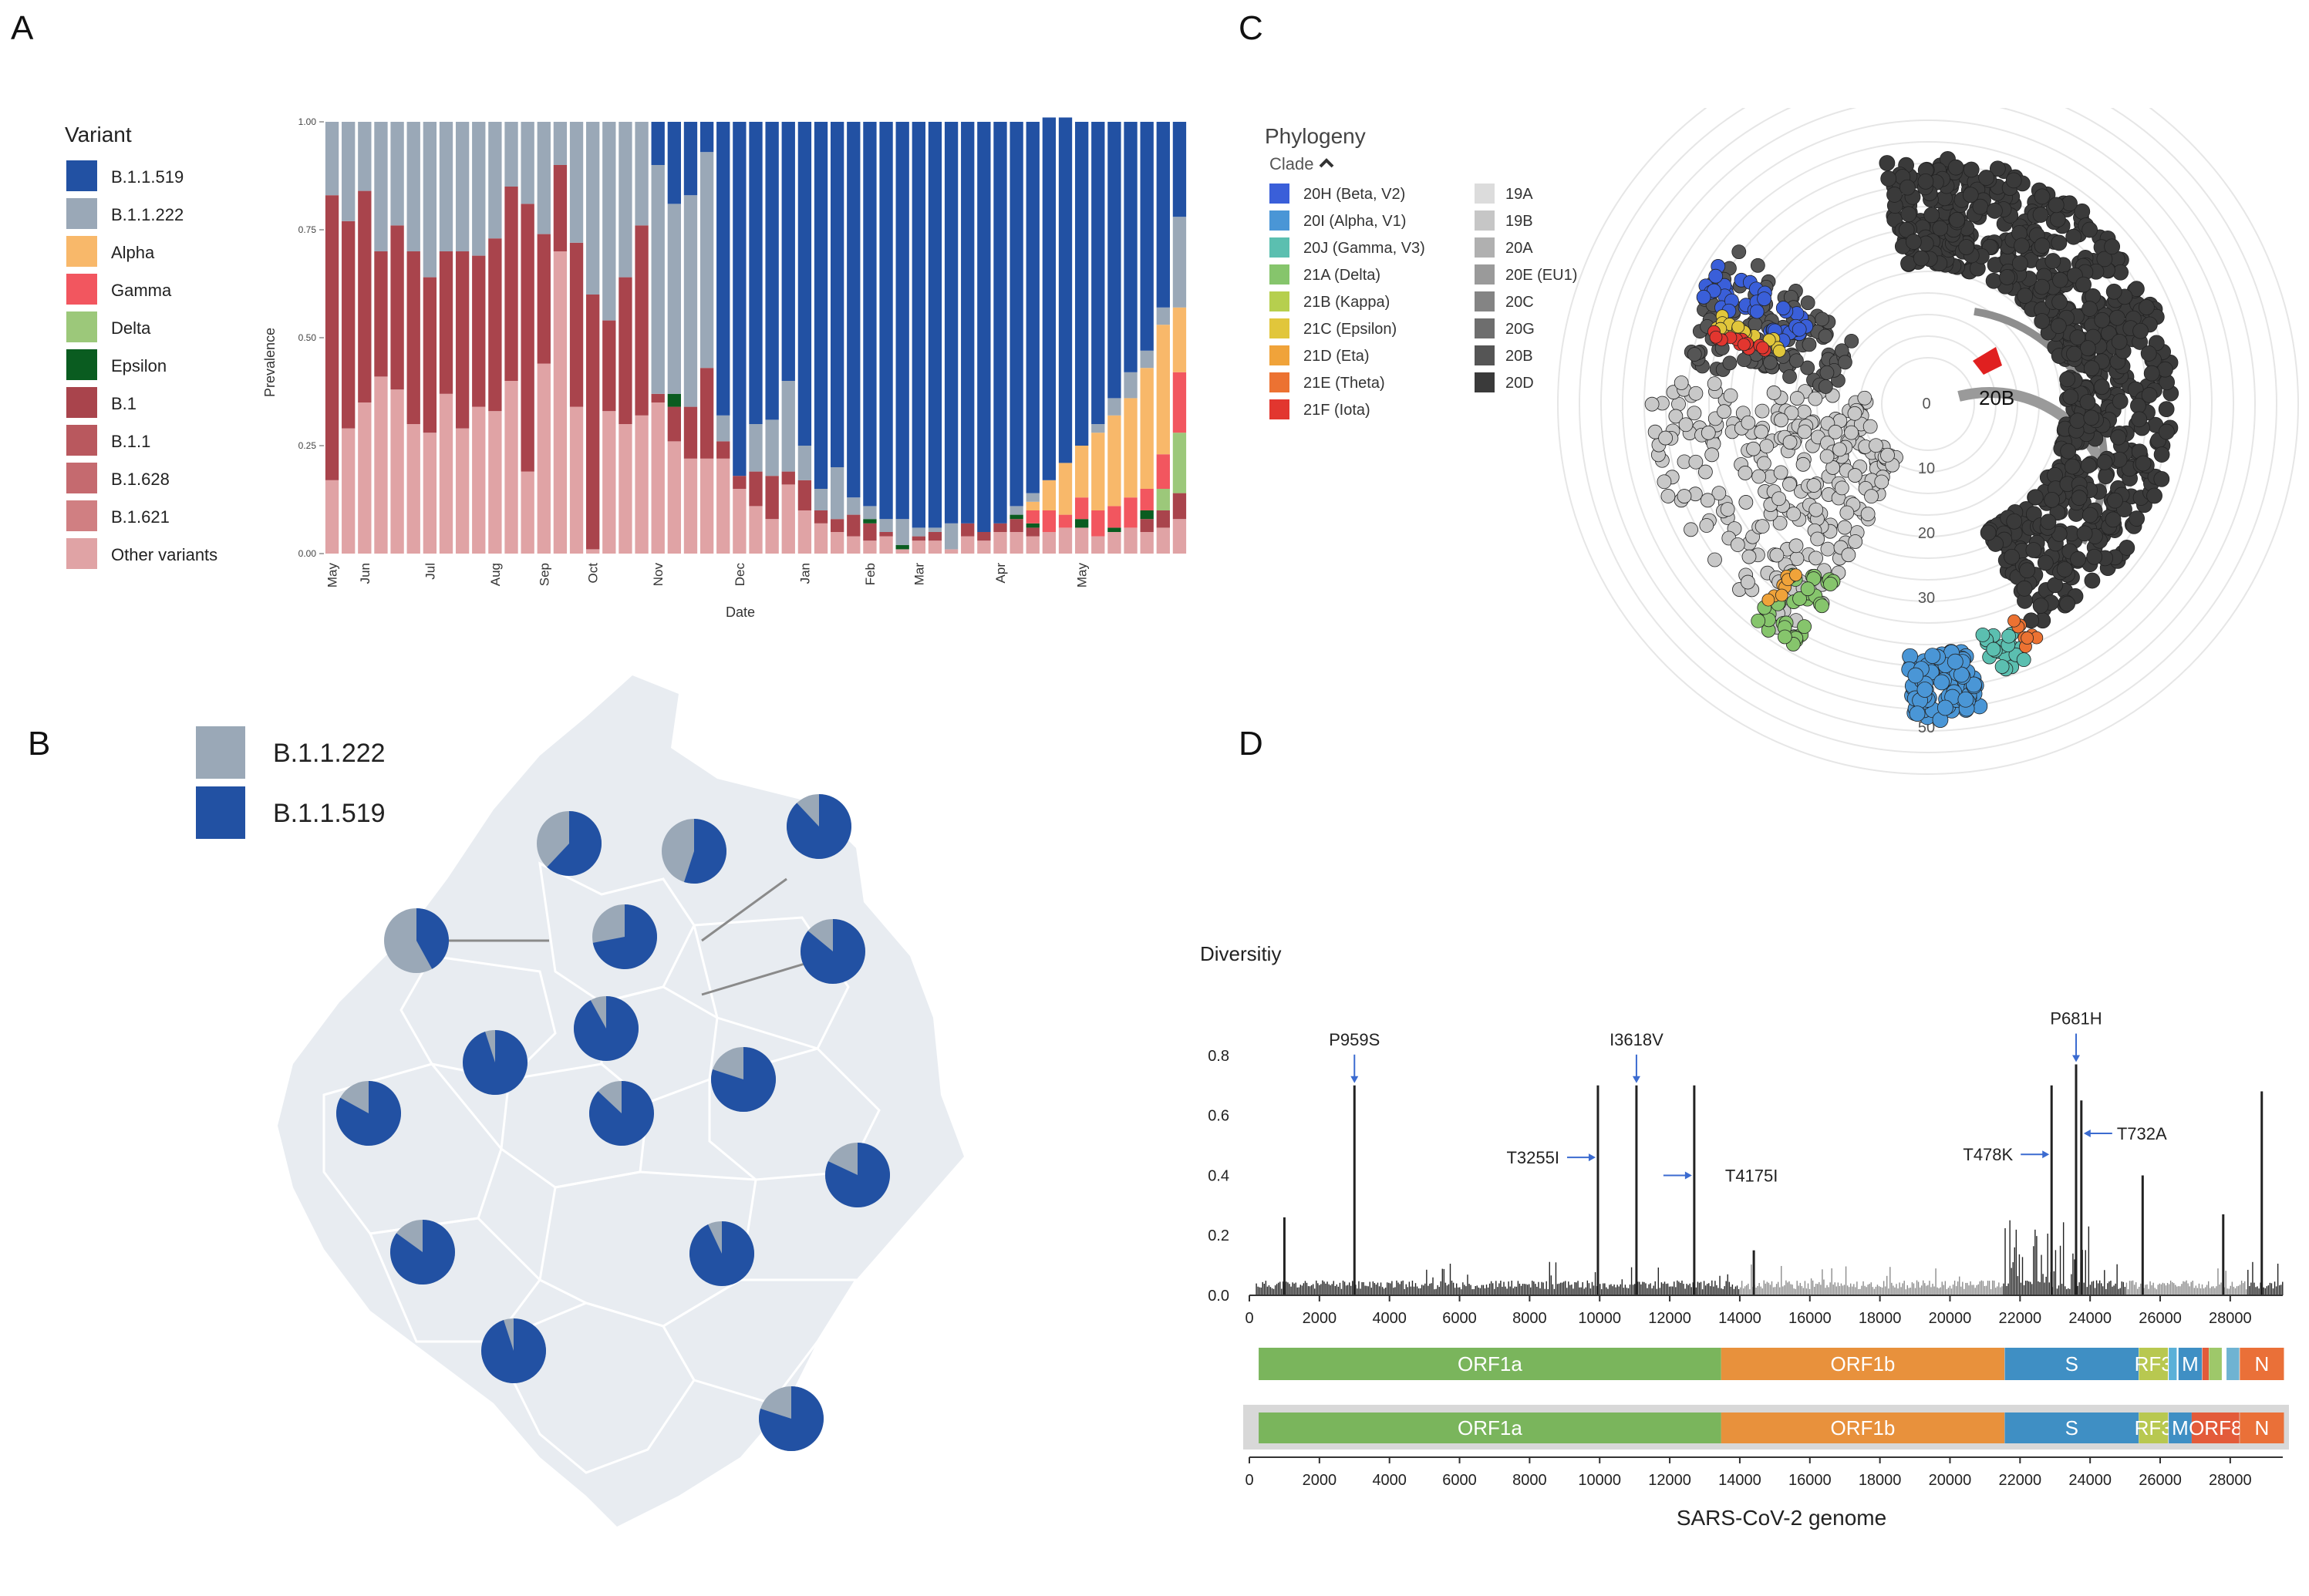 Image resolution: width=2309 pixels, height=1596 pixels. What do you see at coordinates (81, 364) in the screenshot?
I see `legend-swatch-epsilon` at bounding box center [81, 364].